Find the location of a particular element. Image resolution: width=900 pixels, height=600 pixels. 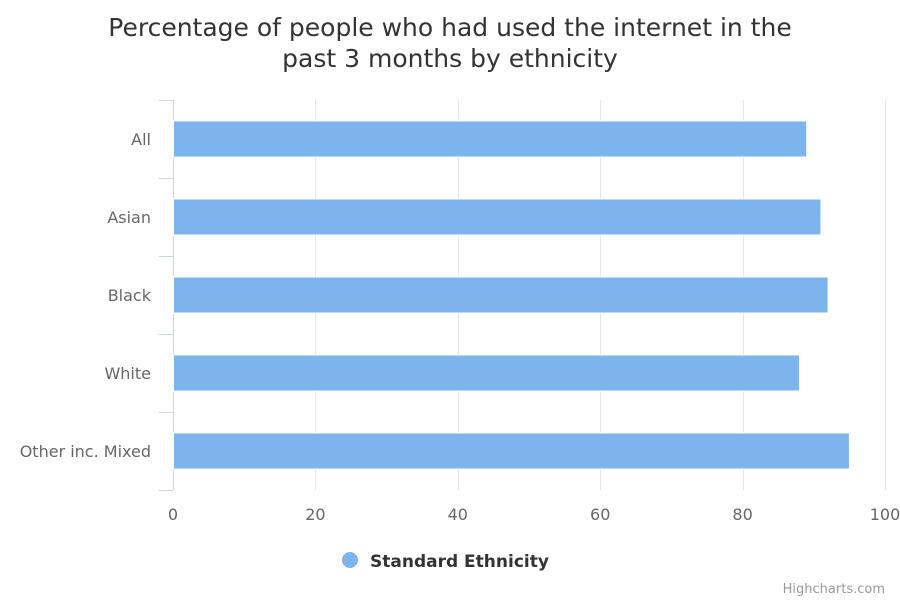

x-tick-label: 60 is located at coordinates (600, 514).